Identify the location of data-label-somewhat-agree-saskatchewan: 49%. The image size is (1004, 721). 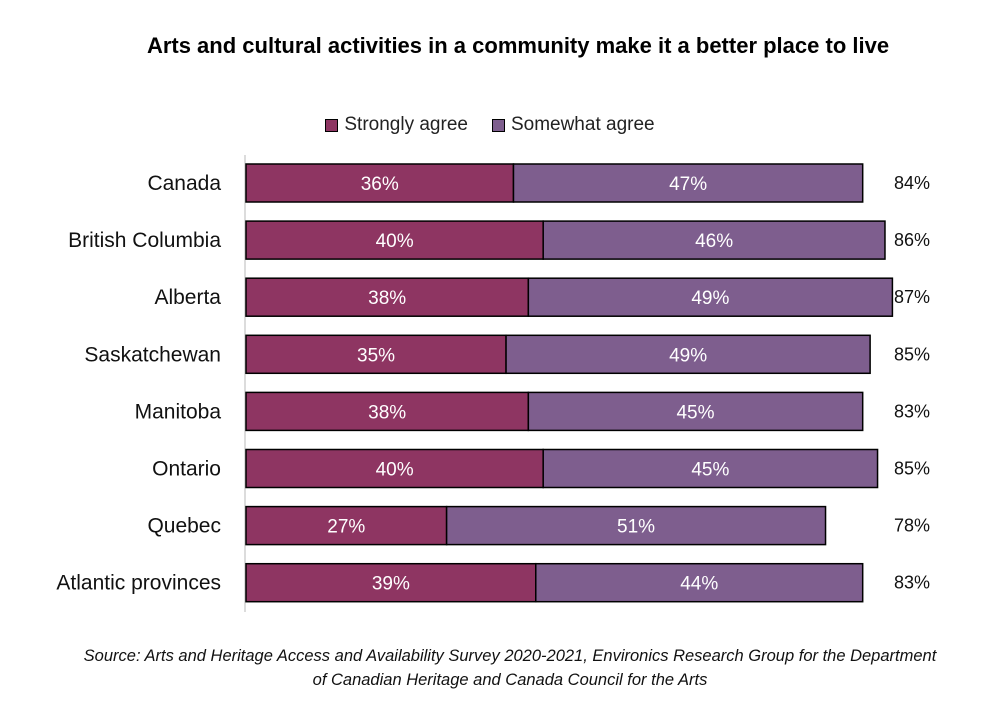
(688, 355).